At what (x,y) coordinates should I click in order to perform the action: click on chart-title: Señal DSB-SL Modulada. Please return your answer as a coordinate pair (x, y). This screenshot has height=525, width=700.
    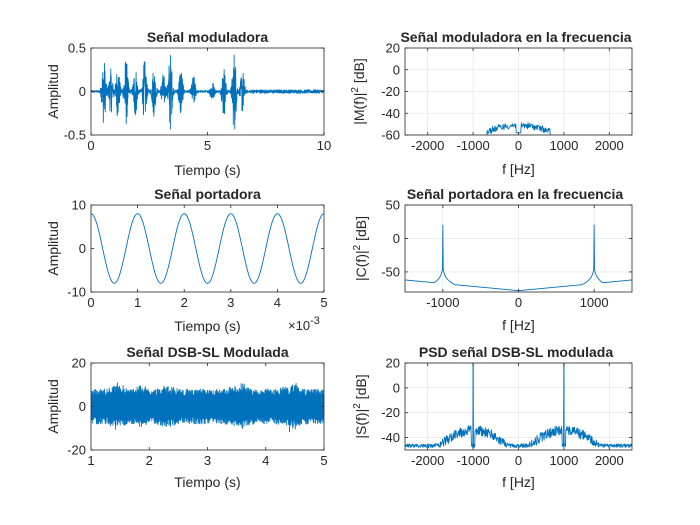
    Looking at the image, I should click on (207, 352).